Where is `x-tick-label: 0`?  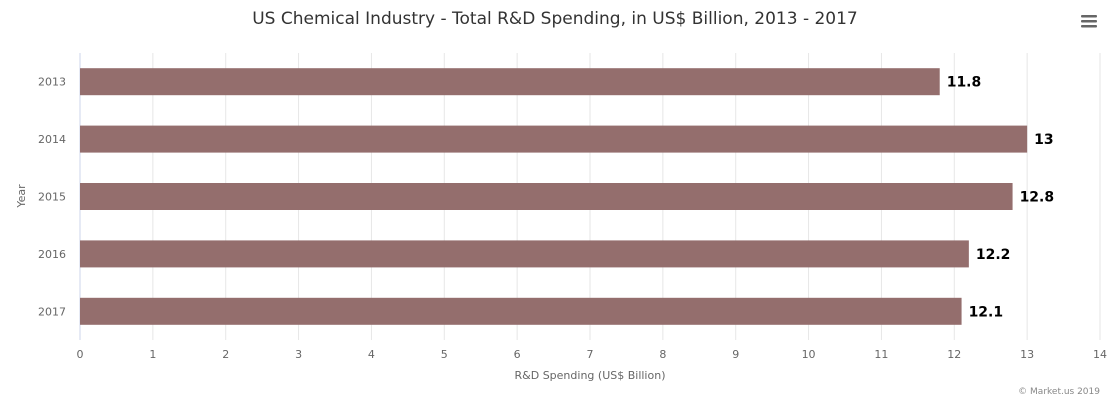
x-tick-label: 0 is located at coordinates (80, 354).